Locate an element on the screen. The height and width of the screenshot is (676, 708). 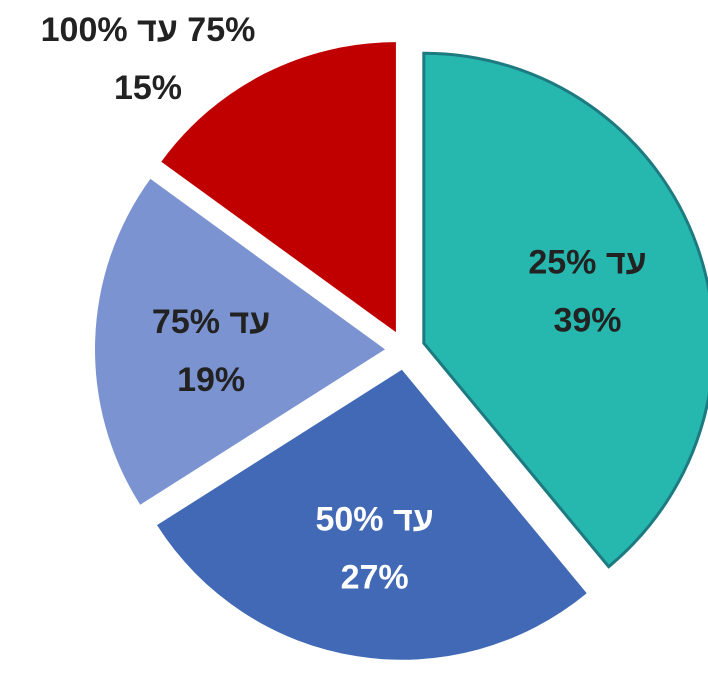
slice-value-label: 27% is located at coordinates (375, 578).